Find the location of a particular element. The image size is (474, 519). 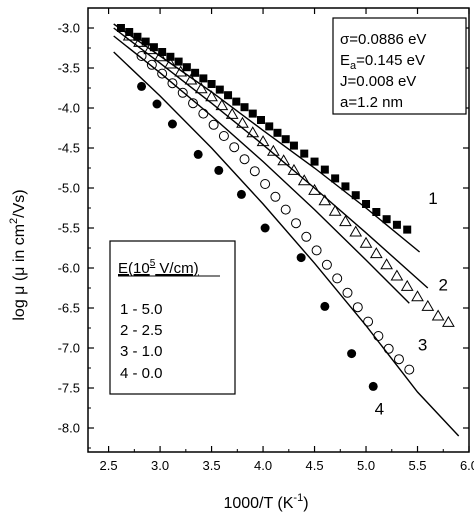

y-tick-label-4: -5.0 is located at coordinates (69, 188).